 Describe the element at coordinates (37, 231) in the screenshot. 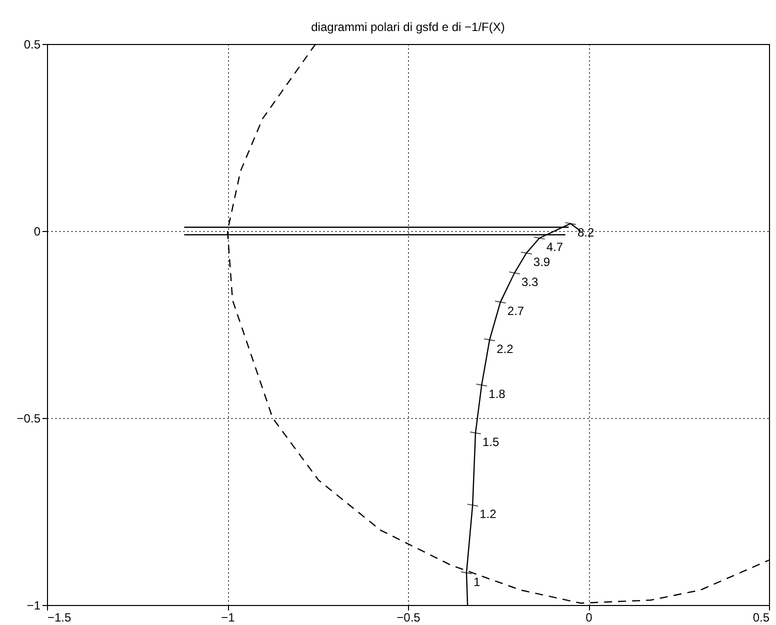

I see `y-tick-label: 0` at that location.